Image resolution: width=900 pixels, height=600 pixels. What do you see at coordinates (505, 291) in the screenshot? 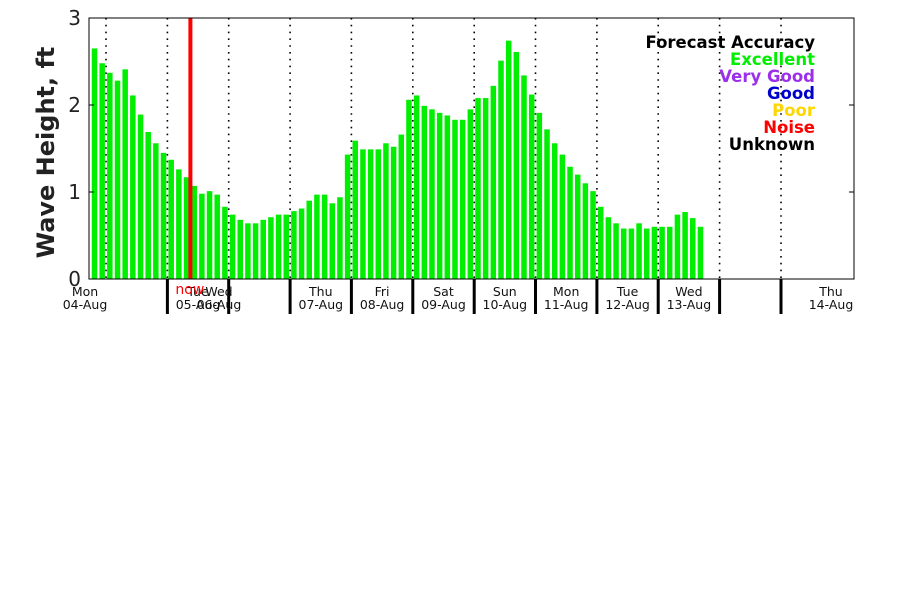
I see `day-weekday-label: Sun` at bounding box center [505, 291].